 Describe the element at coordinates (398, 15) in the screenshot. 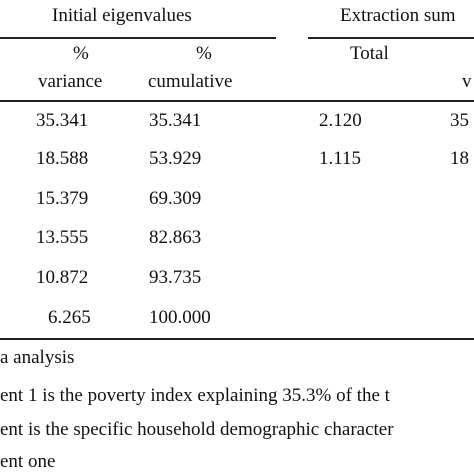

I see `group-header-extraction-sums: Extraction sum` at that location.